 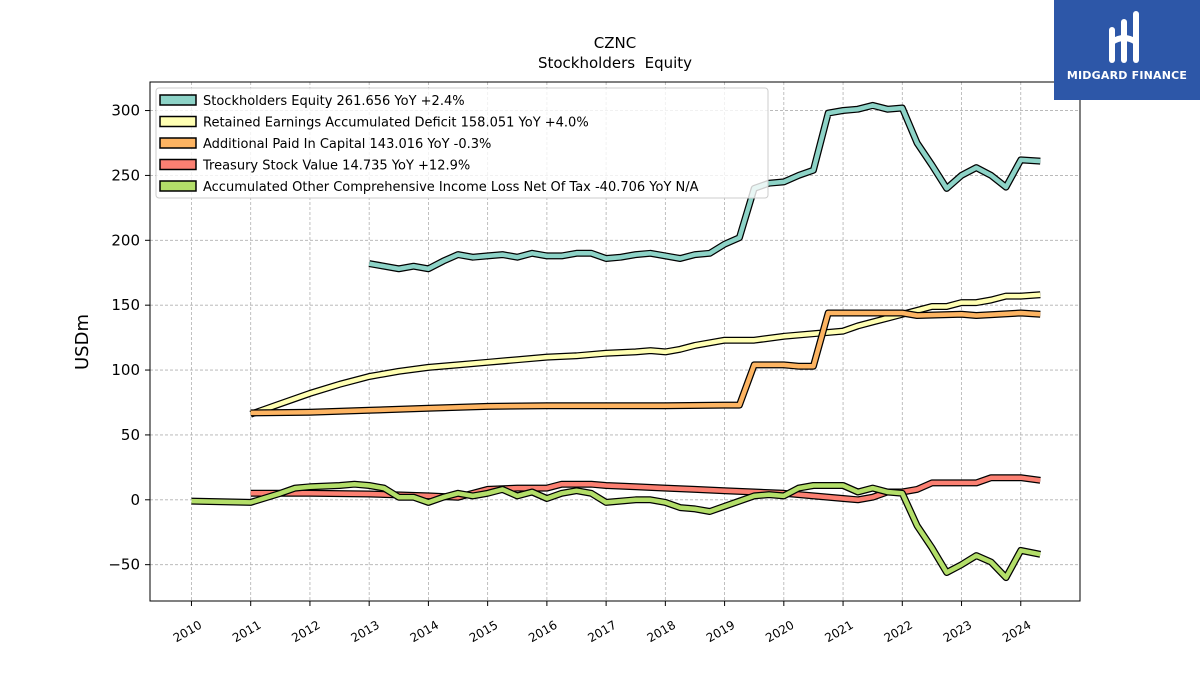 I want to click on y-tick-label: 150, so click(x=125, y=305).